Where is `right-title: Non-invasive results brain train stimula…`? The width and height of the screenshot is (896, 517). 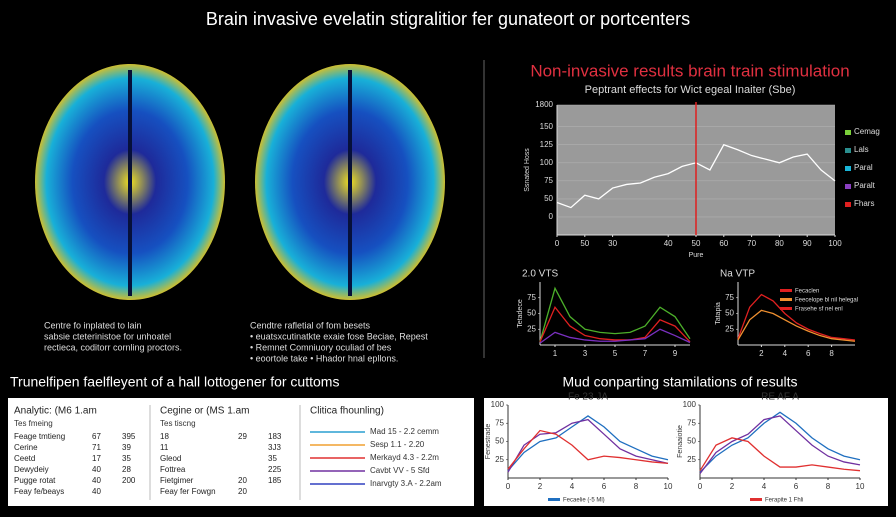 right-title: Non-invasive results brain train stimula… is located at coordinates (689, 70).